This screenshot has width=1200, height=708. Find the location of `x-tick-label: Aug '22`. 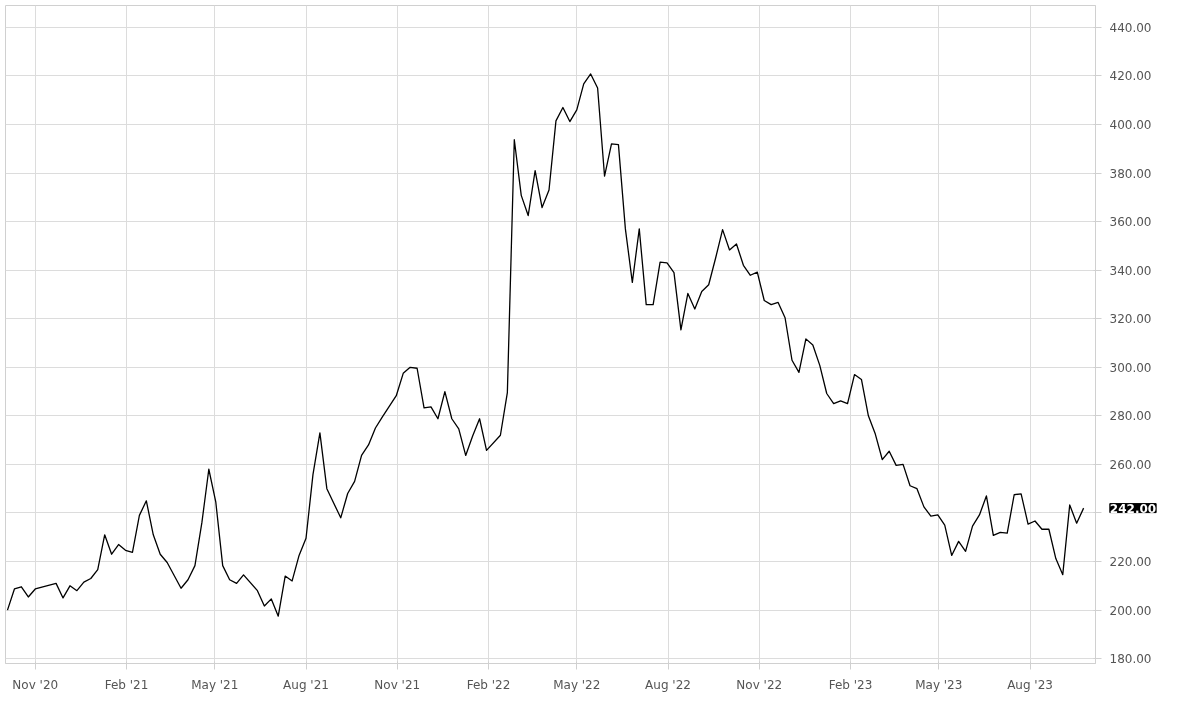

x-tick-label: Aug '22 is located at coordinates (668, 684).